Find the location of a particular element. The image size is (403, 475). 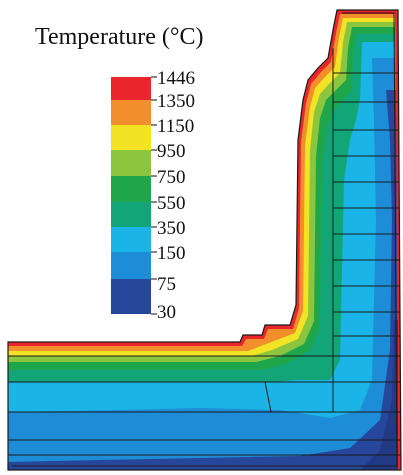

legend-label: 350 is located at coordinates (171, 228).